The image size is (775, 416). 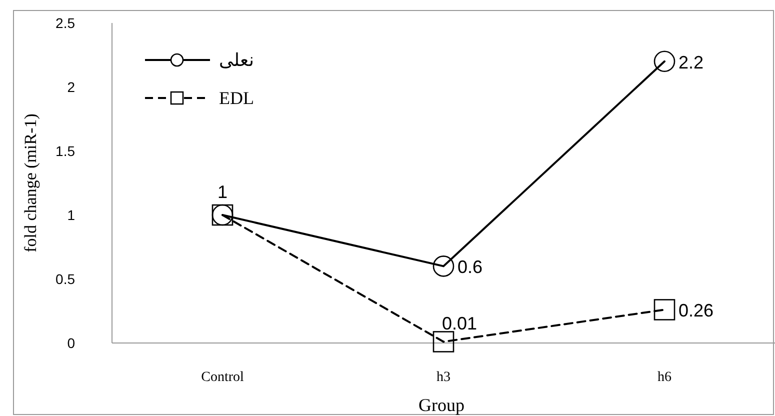 I want to click on y-tick-label: 0.5, so click(x=66, y=279).